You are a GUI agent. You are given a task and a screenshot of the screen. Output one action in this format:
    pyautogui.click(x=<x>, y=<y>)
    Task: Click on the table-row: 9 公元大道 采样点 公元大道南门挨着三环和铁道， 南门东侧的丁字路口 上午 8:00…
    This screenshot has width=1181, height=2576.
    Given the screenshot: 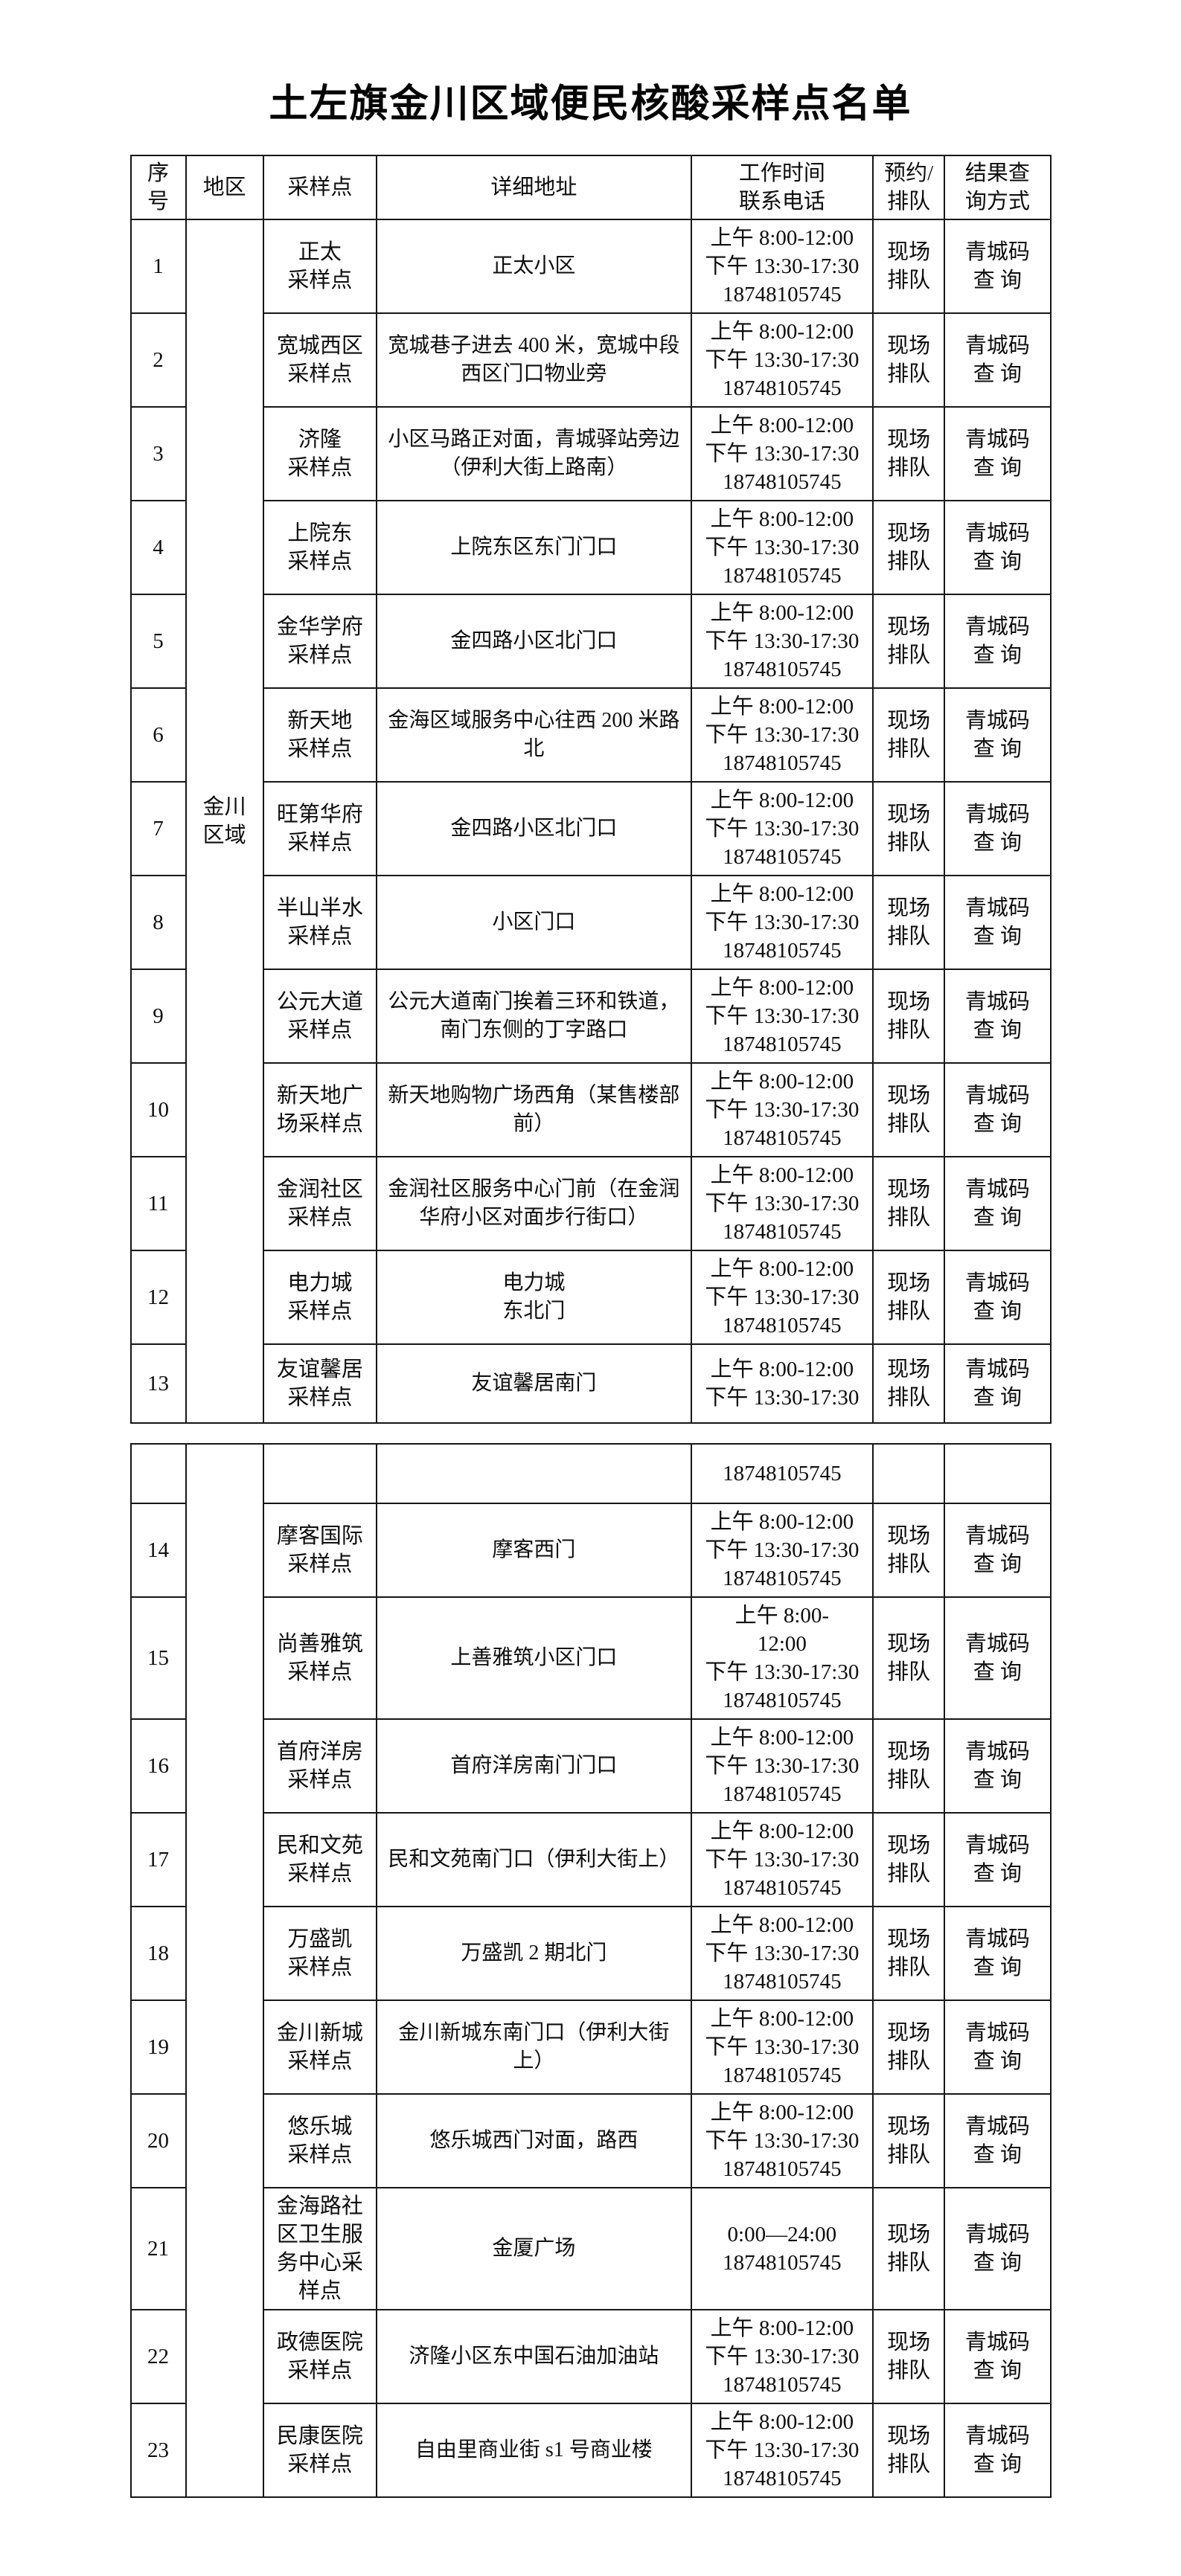 What is the action you would take?
    pyautogui.click(x=590, y=1016)
    